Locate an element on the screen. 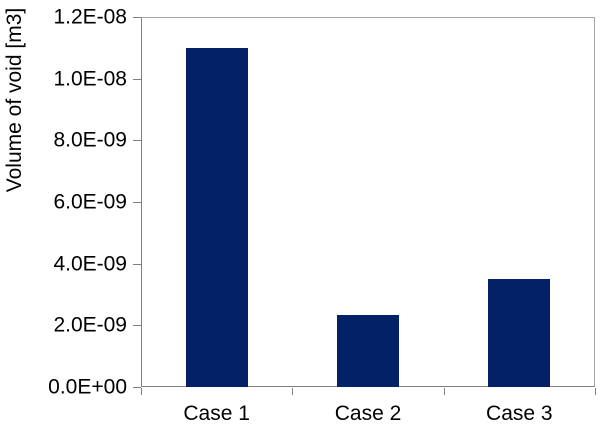  x-category-label: Case 1 is located at coordinates (216, 413).